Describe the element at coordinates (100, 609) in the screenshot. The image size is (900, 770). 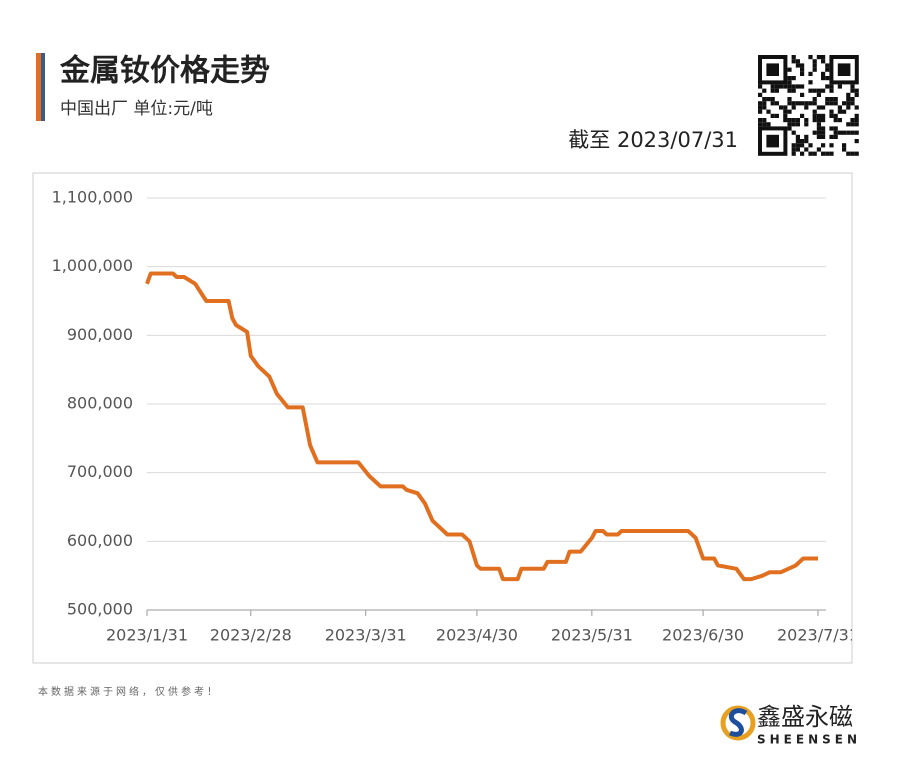
I see `y-tick-label: 500,000` at that location.